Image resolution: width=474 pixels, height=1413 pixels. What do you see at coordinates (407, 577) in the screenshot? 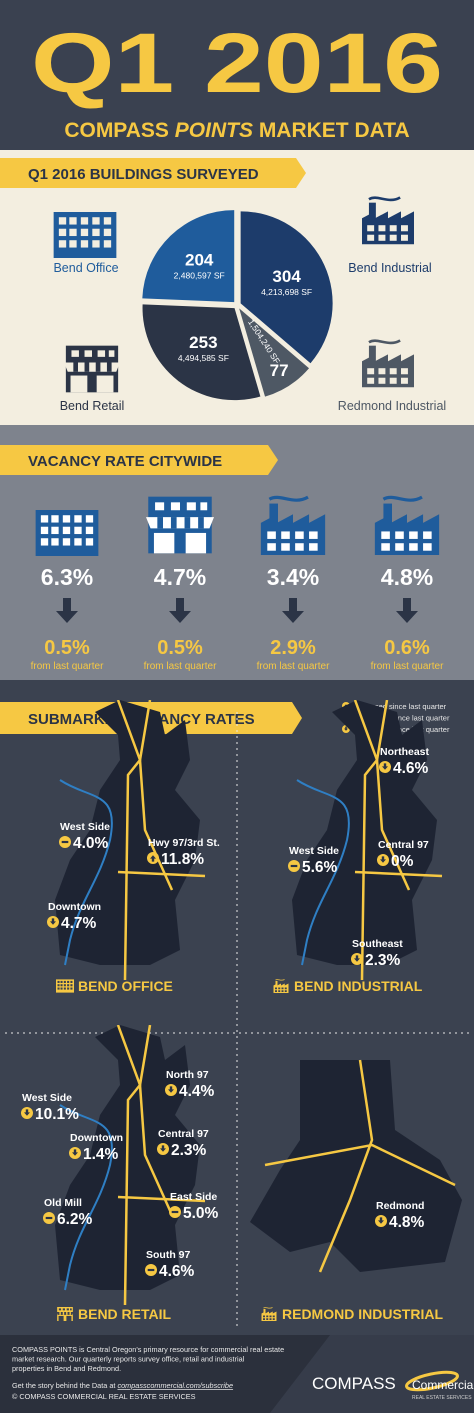
I see `vacancy-rate: 4.8%` at bounding box center [407, 577].